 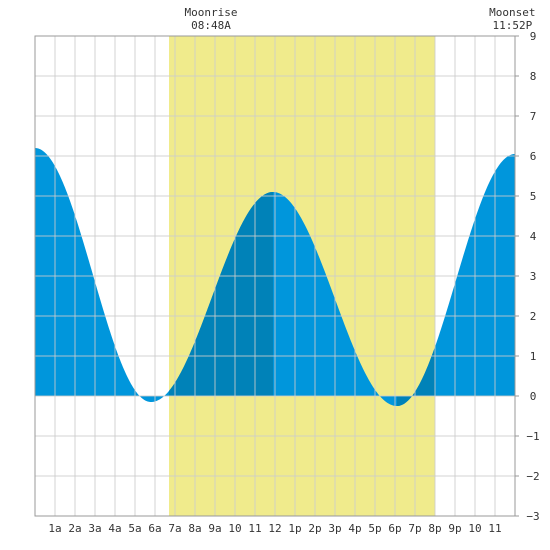 What do you see at coordinates (532, 476) in the screenshot?
I see `y-tick-label: −2` at bounding box center [532, 476].